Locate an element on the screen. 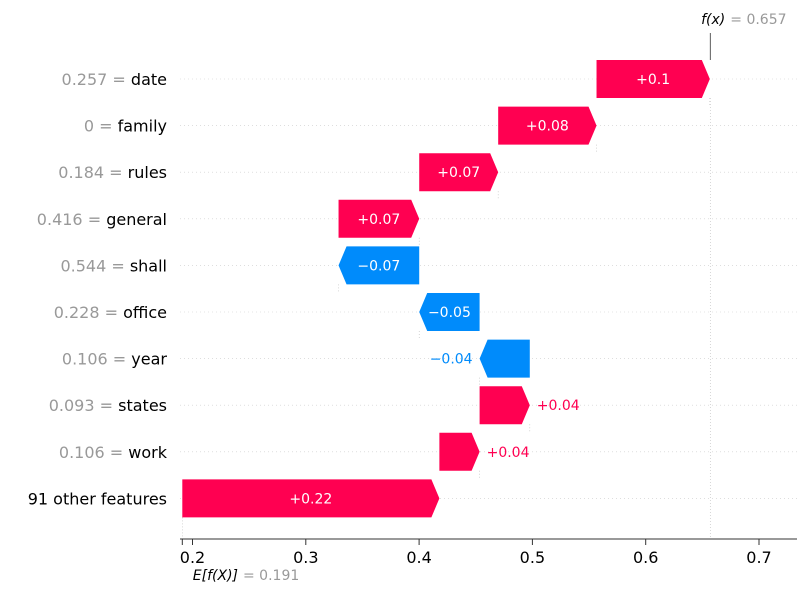 Image resolution: width=806 pixels, height=593 pixels. feature-value: 0.257 = is located at coordinates (96, 79).